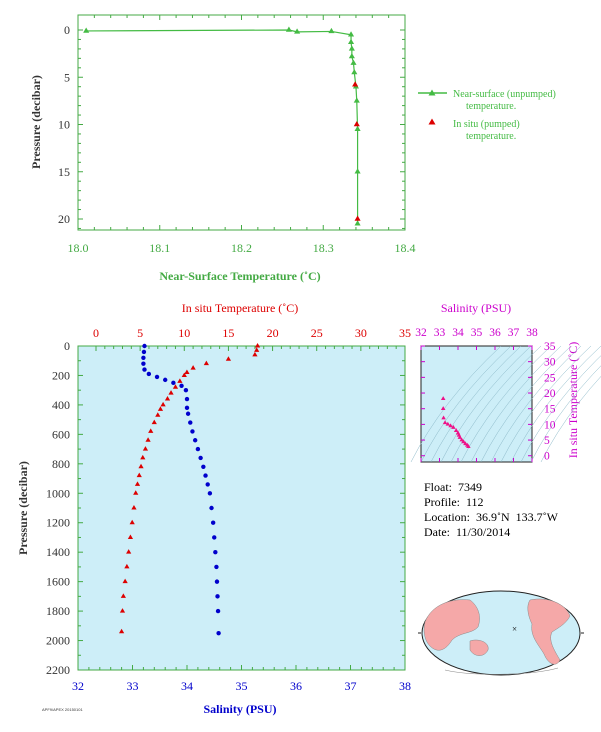  I want to click on map-land-asia, so click(451, 625).